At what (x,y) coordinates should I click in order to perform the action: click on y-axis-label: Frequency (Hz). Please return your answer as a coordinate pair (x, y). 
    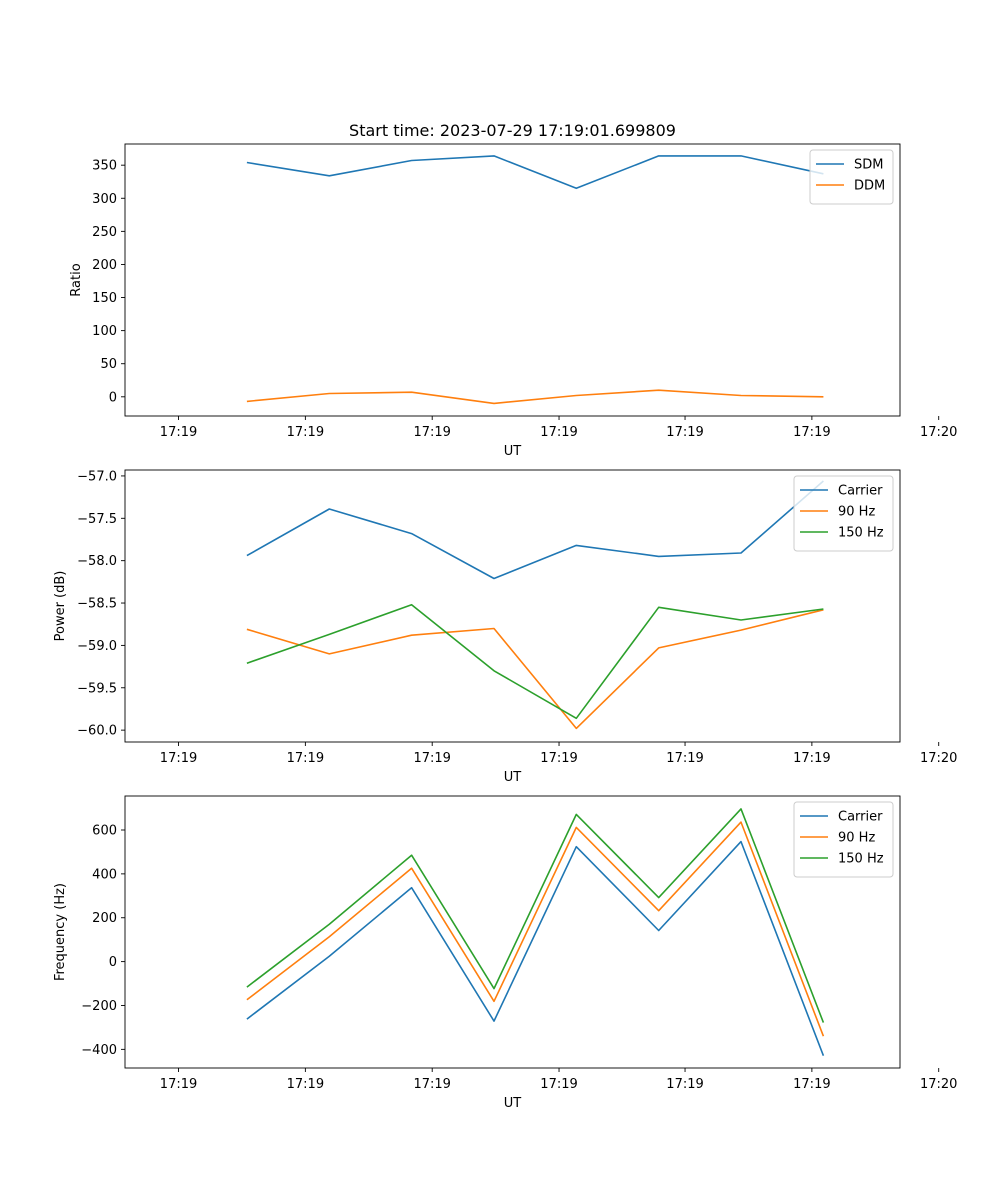
    Looking at the image, I should click on (60, 932).